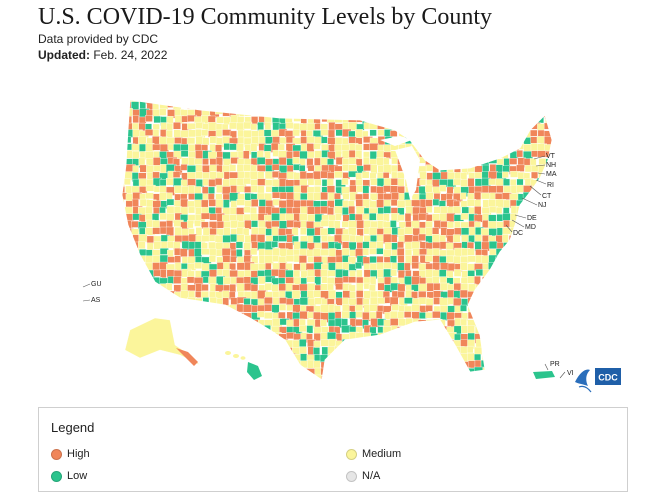  What do you see at coordinates (371, 476) in the screenshot?
I see `legend-label-na: N/A` at bounding box center [371, 476].